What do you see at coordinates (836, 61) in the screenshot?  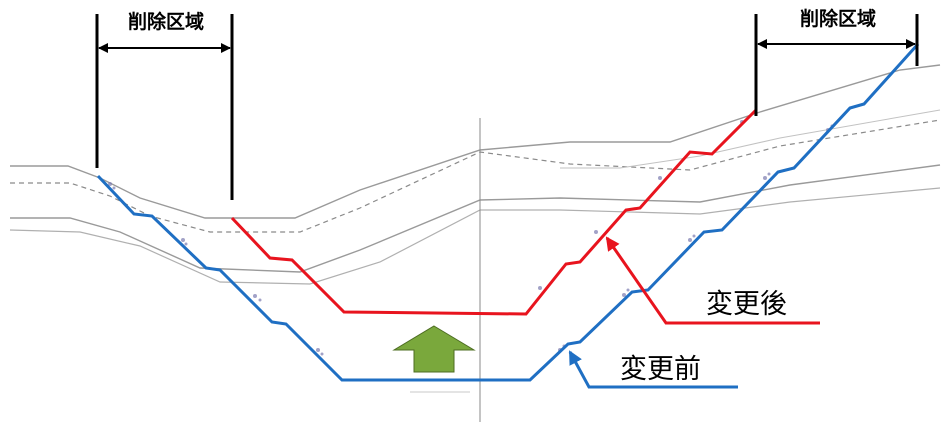 I see `deletion-zone-right: 削除区域` at bounding box center [836, 61].